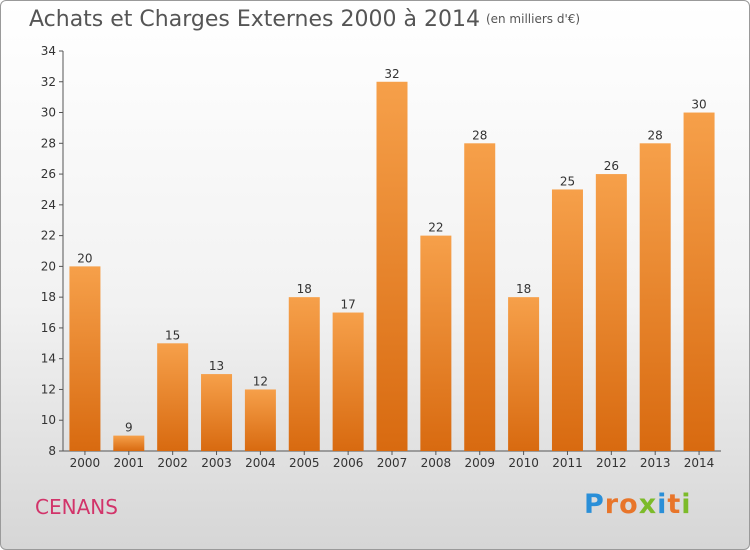  What do you see at coordinates (216, 366) in the screenshot?
I see `data-label: 13` at bounding box center [216, 366].